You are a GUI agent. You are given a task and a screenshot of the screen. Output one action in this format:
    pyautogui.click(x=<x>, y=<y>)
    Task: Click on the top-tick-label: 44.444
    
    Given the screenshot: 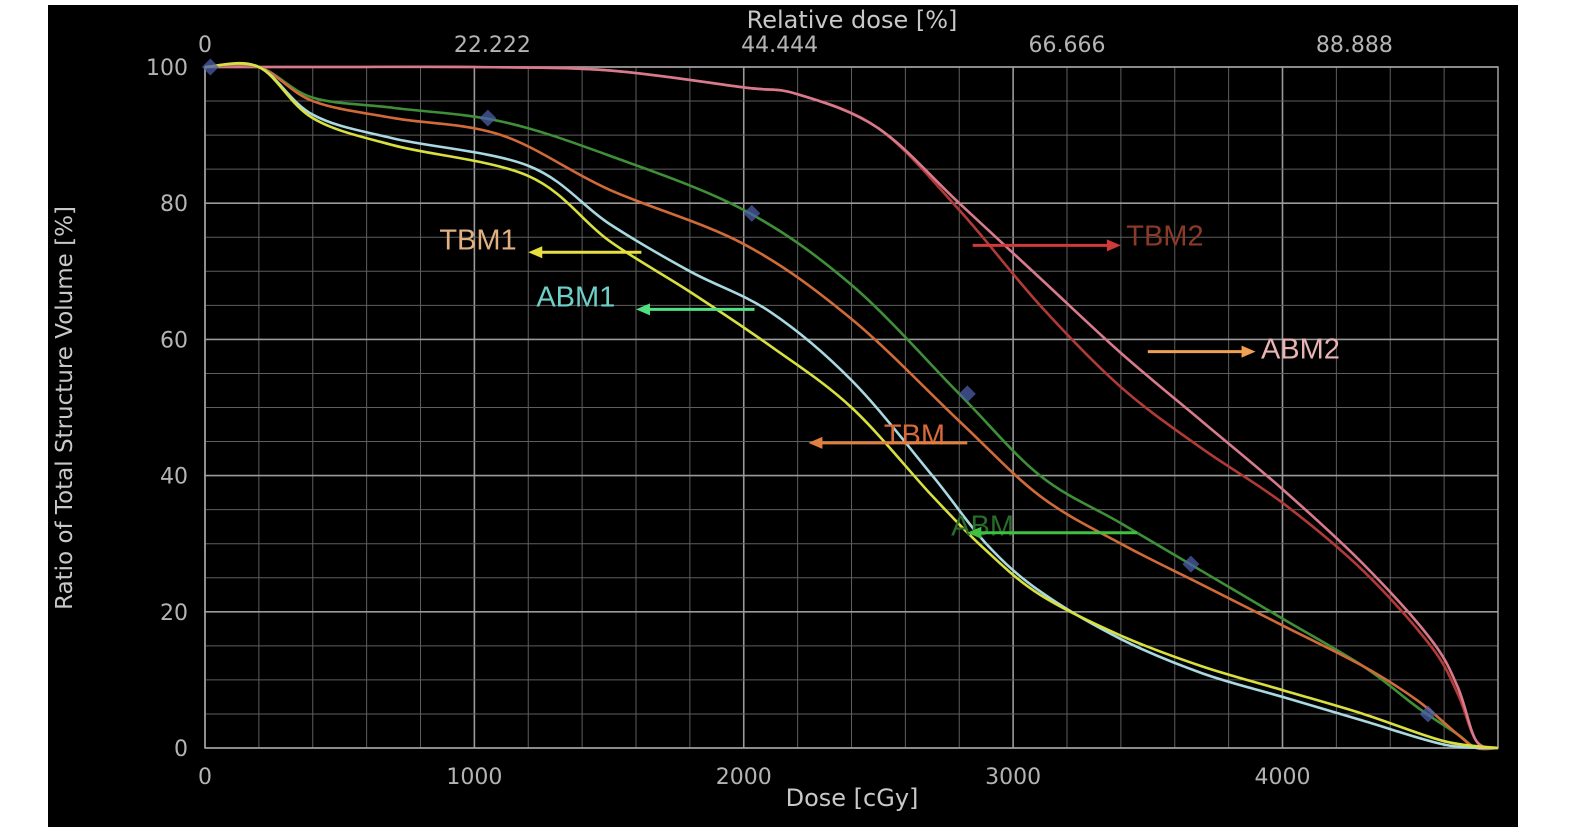 What is the action you would take?
    pyautogui.click(x=779, y=45)
    